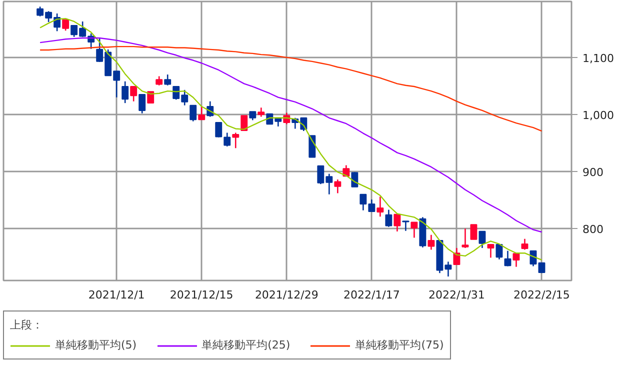  What do you see at coordinates (598, 115) in the screenshot?
I see `y-tick-label: 1,000` at bounding box center [598, 115].